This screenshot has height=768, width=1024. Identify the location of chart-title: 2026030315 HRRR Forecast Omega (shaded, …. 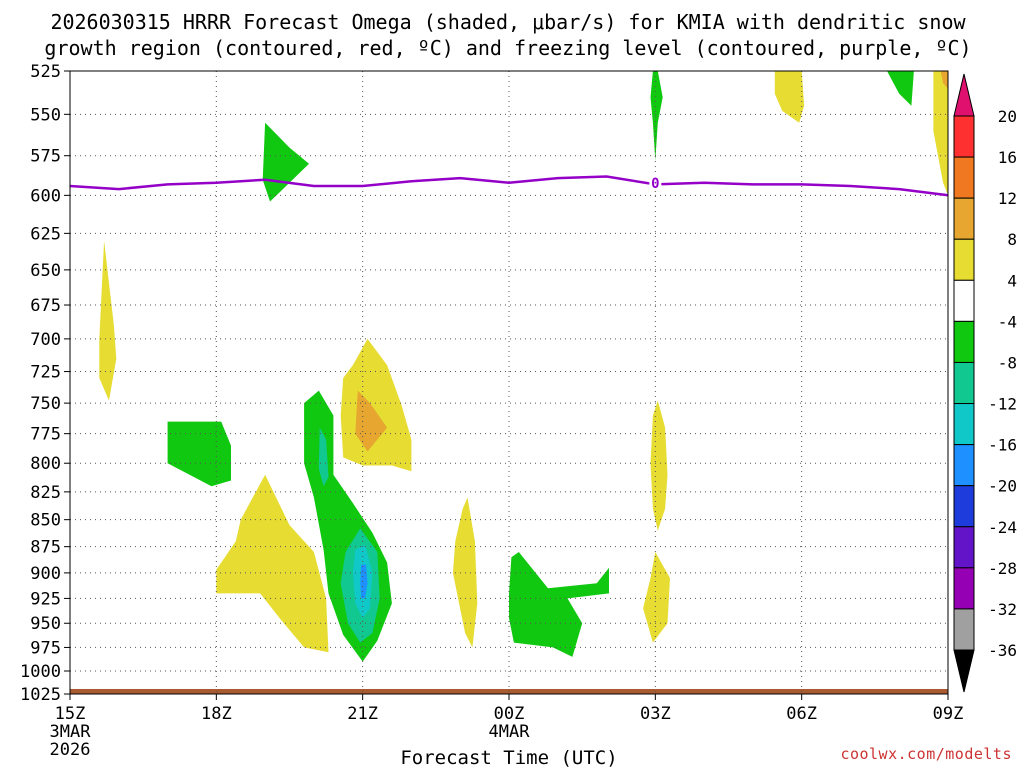
(507, 35).